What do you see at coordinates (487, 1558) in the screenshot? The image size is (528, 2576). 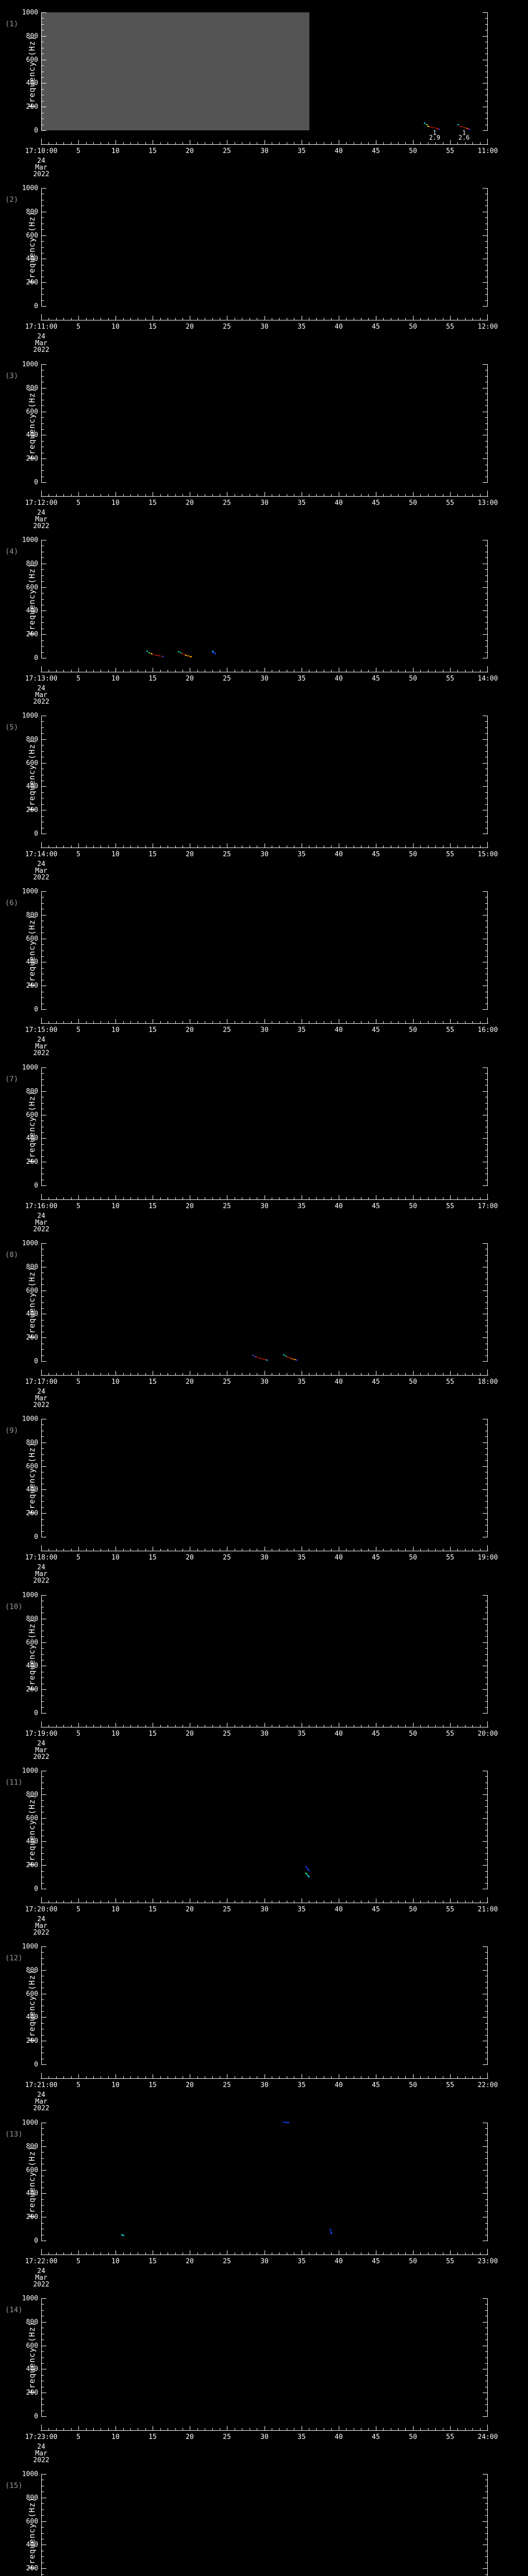 I see `x-end-time-label: 19:00` at bounding box center [487, 1558].